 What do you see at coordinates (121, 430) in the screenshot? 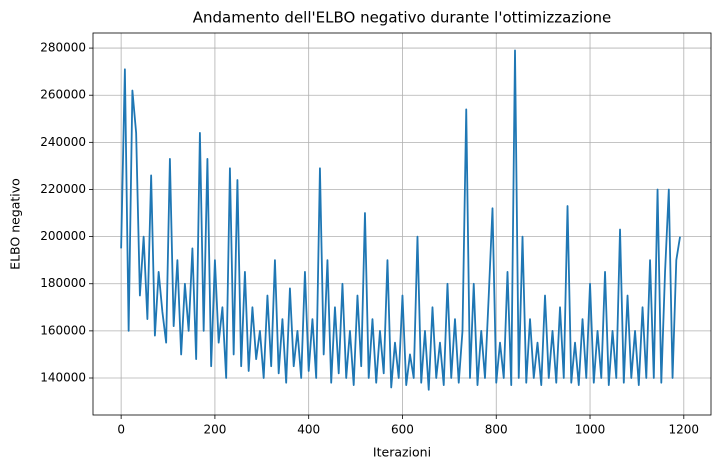
I see `x-tick-label: 0` at bounding box center [121, 430].